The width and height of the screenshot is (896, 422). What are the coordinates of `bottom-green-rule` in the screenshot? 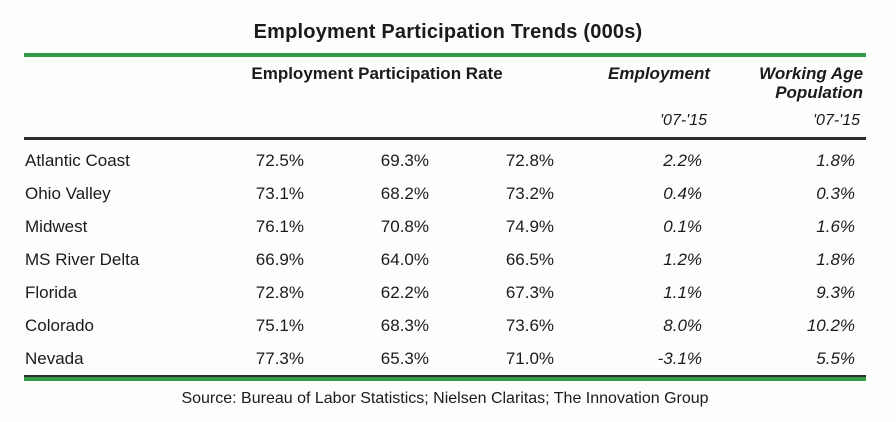 It's located at (445, 379).